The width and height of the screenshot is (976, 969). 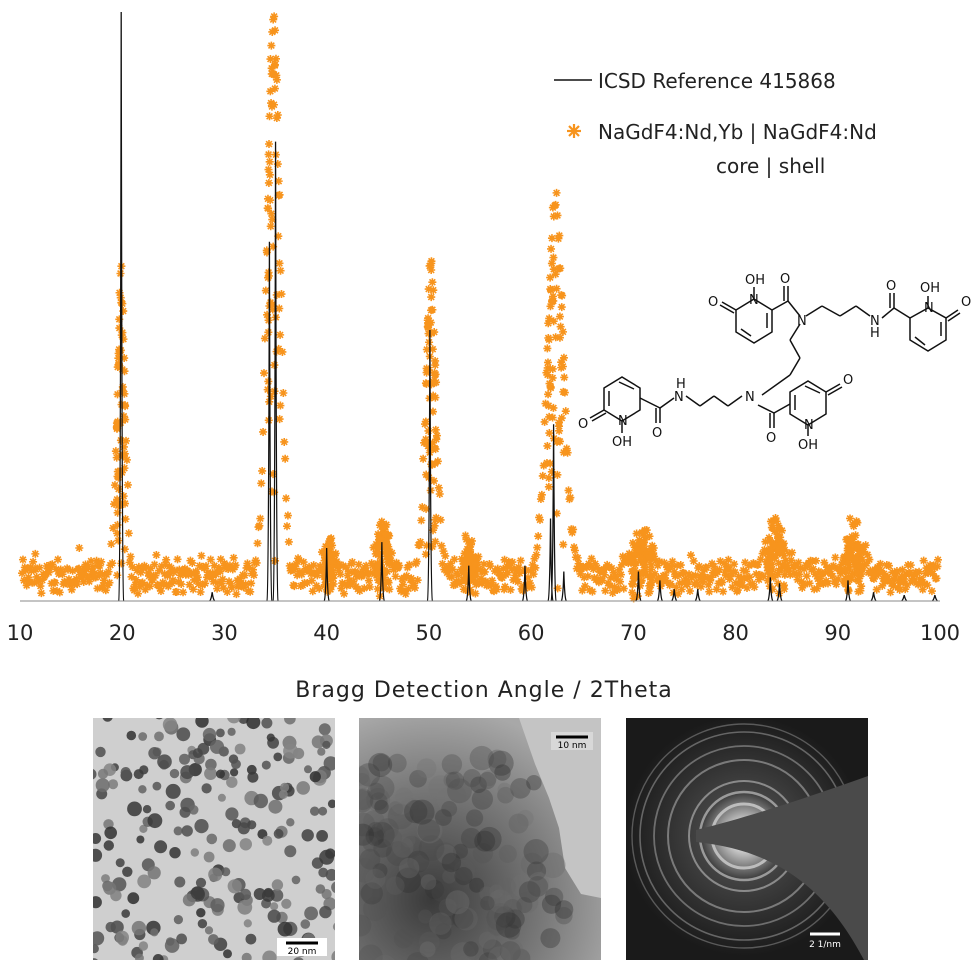 I want to click on atom-oh: OH, so click(x=808, y=445).